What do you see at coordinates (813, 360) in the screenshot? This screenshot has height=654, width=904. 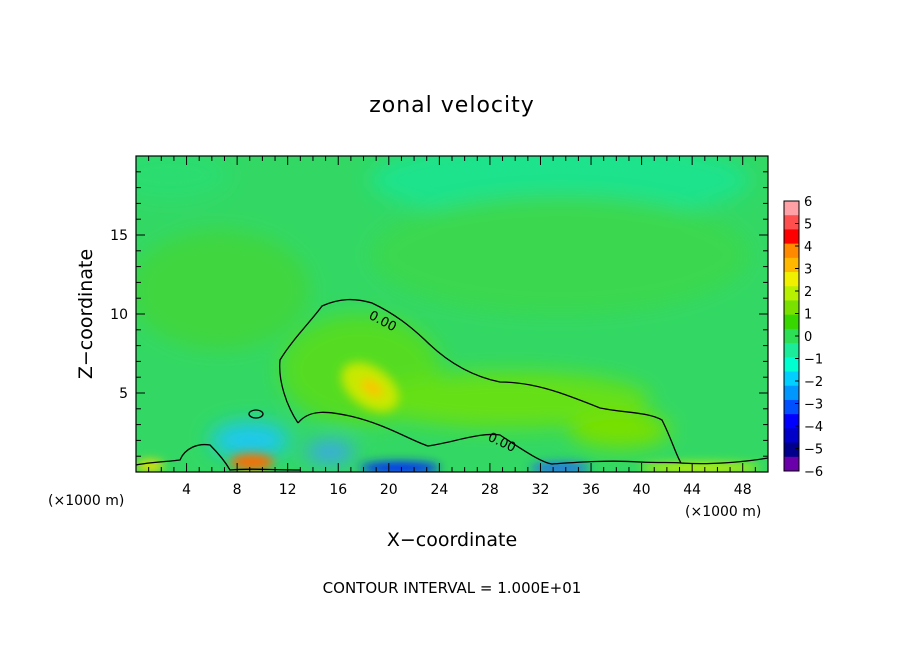 I see `colorbar-tick-label: −1` at bounding box center [813, 360].